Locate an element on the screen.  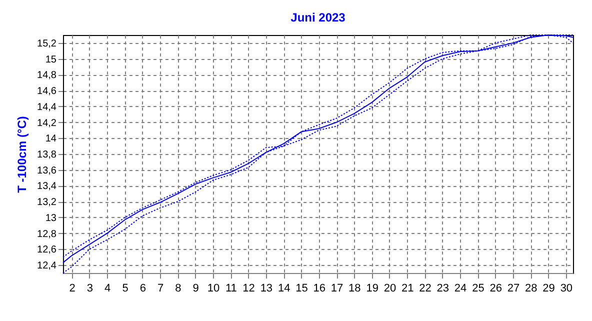
x-tick-label: 13 is located at coordinates (266, 288).